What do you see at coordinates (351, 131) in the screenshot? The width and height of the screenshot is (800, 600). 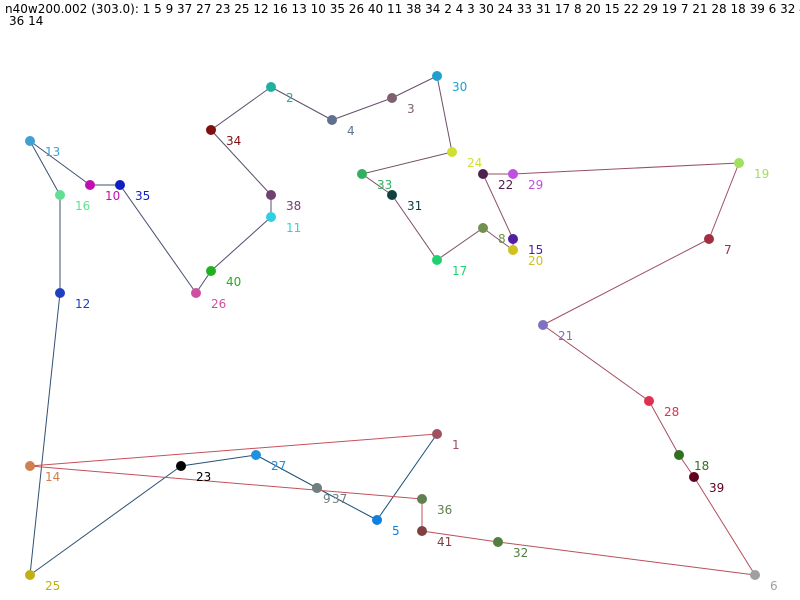 I see `city-label: 4` at bounding box center [351, 131].